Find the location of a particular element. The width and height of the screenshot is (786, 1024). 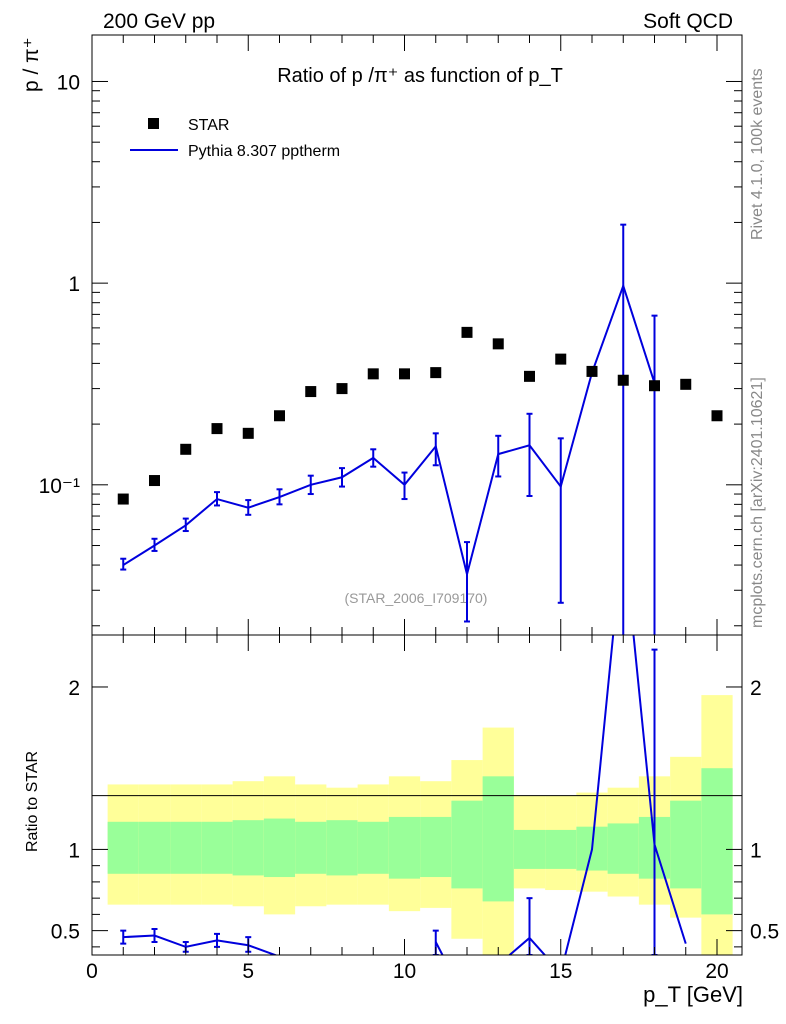

main-title: Ratio of p /π⁺ as function of p_T is located at coordinates (420, 76).